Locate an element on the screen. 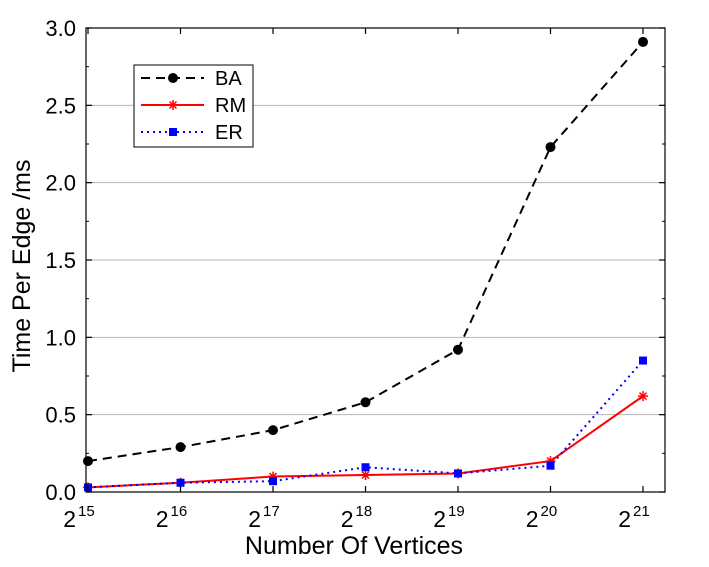 The image size is (709, 567). y-tick-label: 3.0 is located at coordinates (60, 28).